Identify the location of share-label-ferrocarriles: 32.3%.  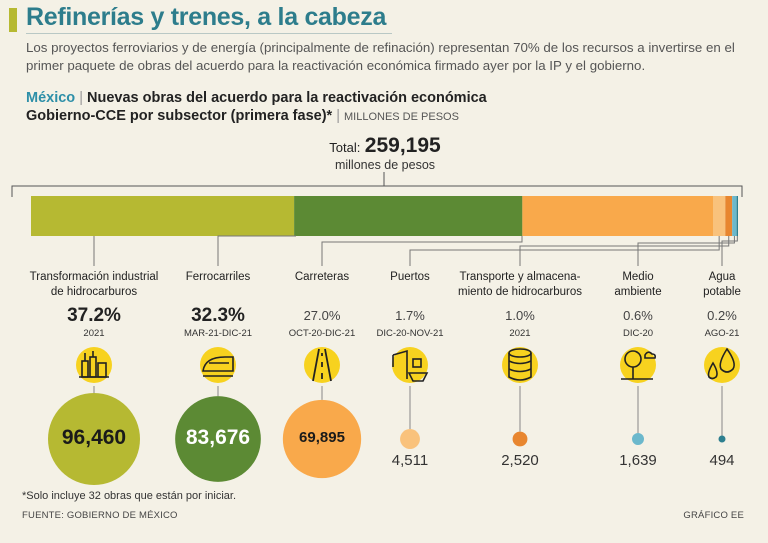
(218, 315).